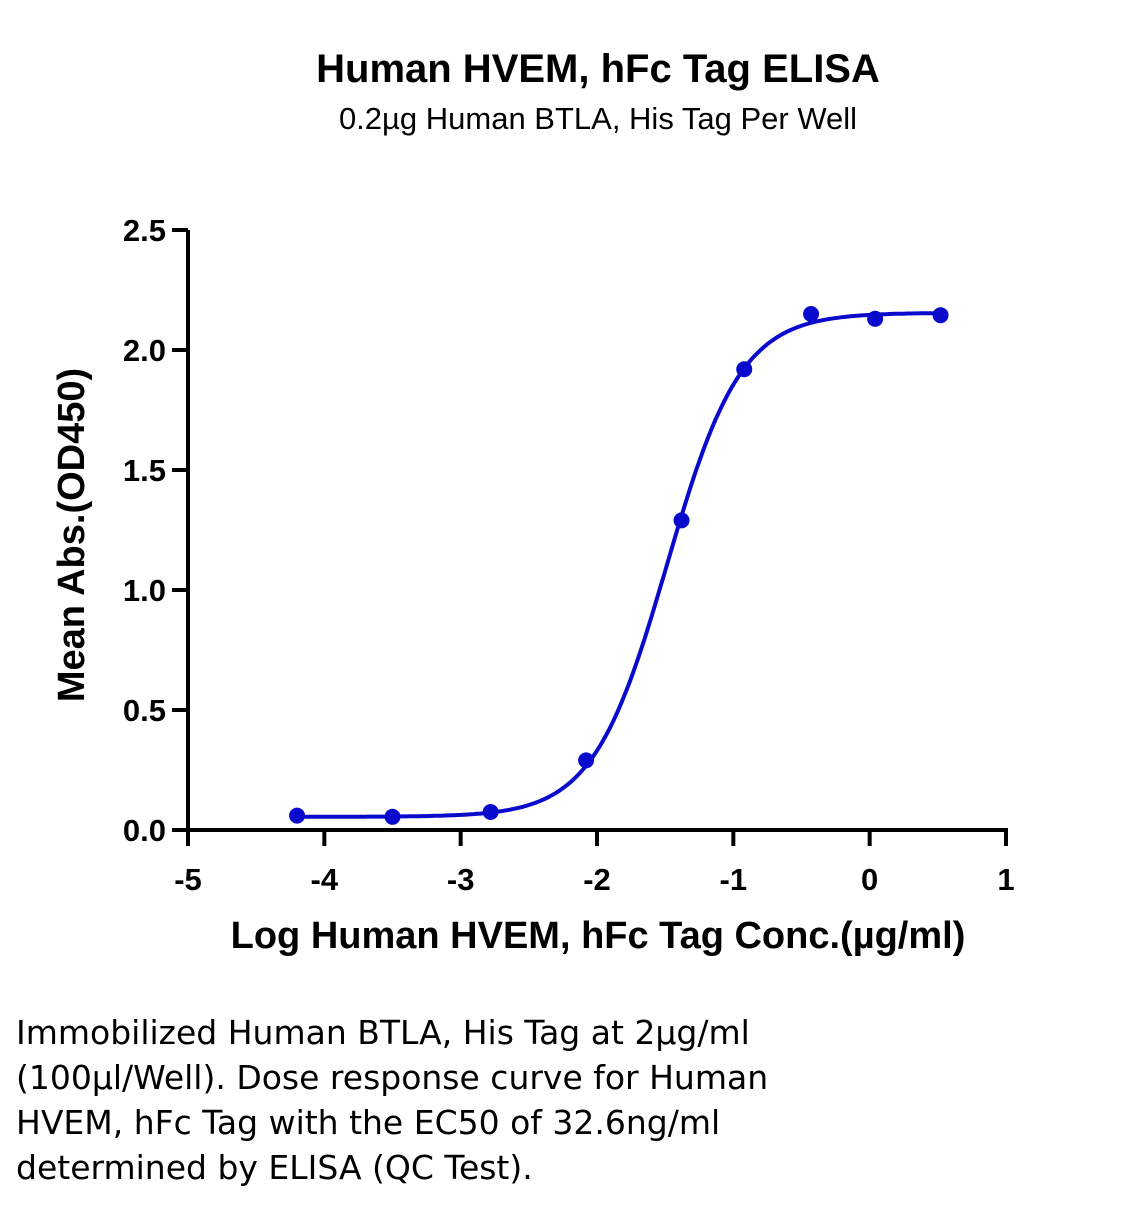 Image resolution: width=1127 pixels, height=1208 pixels. What do you see at coordinates (734, 879) in the screenshot?
I see `x-tick-label: -1` at bounding box center [734, 879].